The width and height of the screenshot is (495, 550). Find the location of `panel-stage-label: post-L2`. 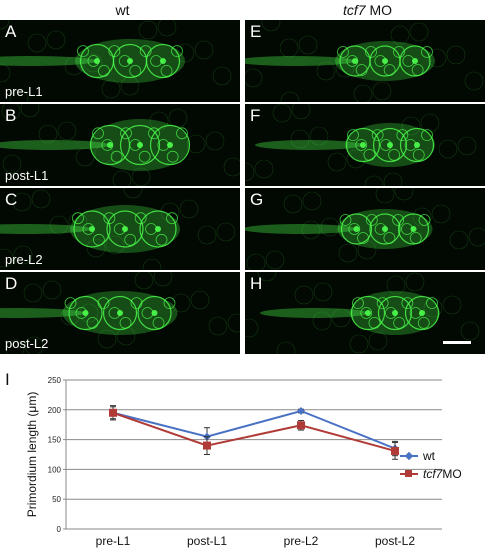

panel-stage-label: post-L2 is located at coordinates (27, 343).